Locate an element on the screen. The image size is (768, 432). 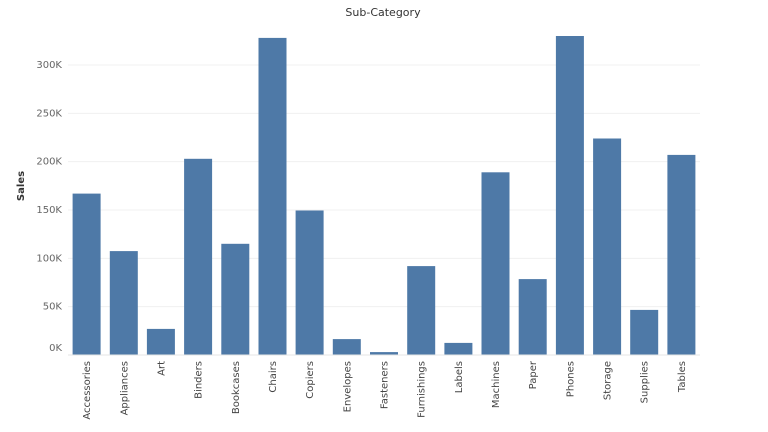
bar-labels is located at coordinates (458, 348).